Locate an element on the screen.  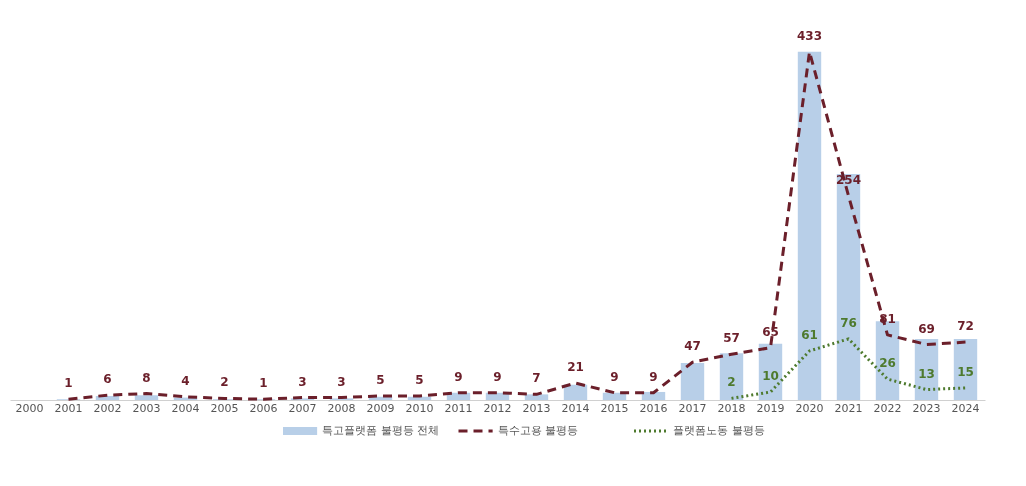
x-tick-label: 2000 is located at coordinates (29, 408).